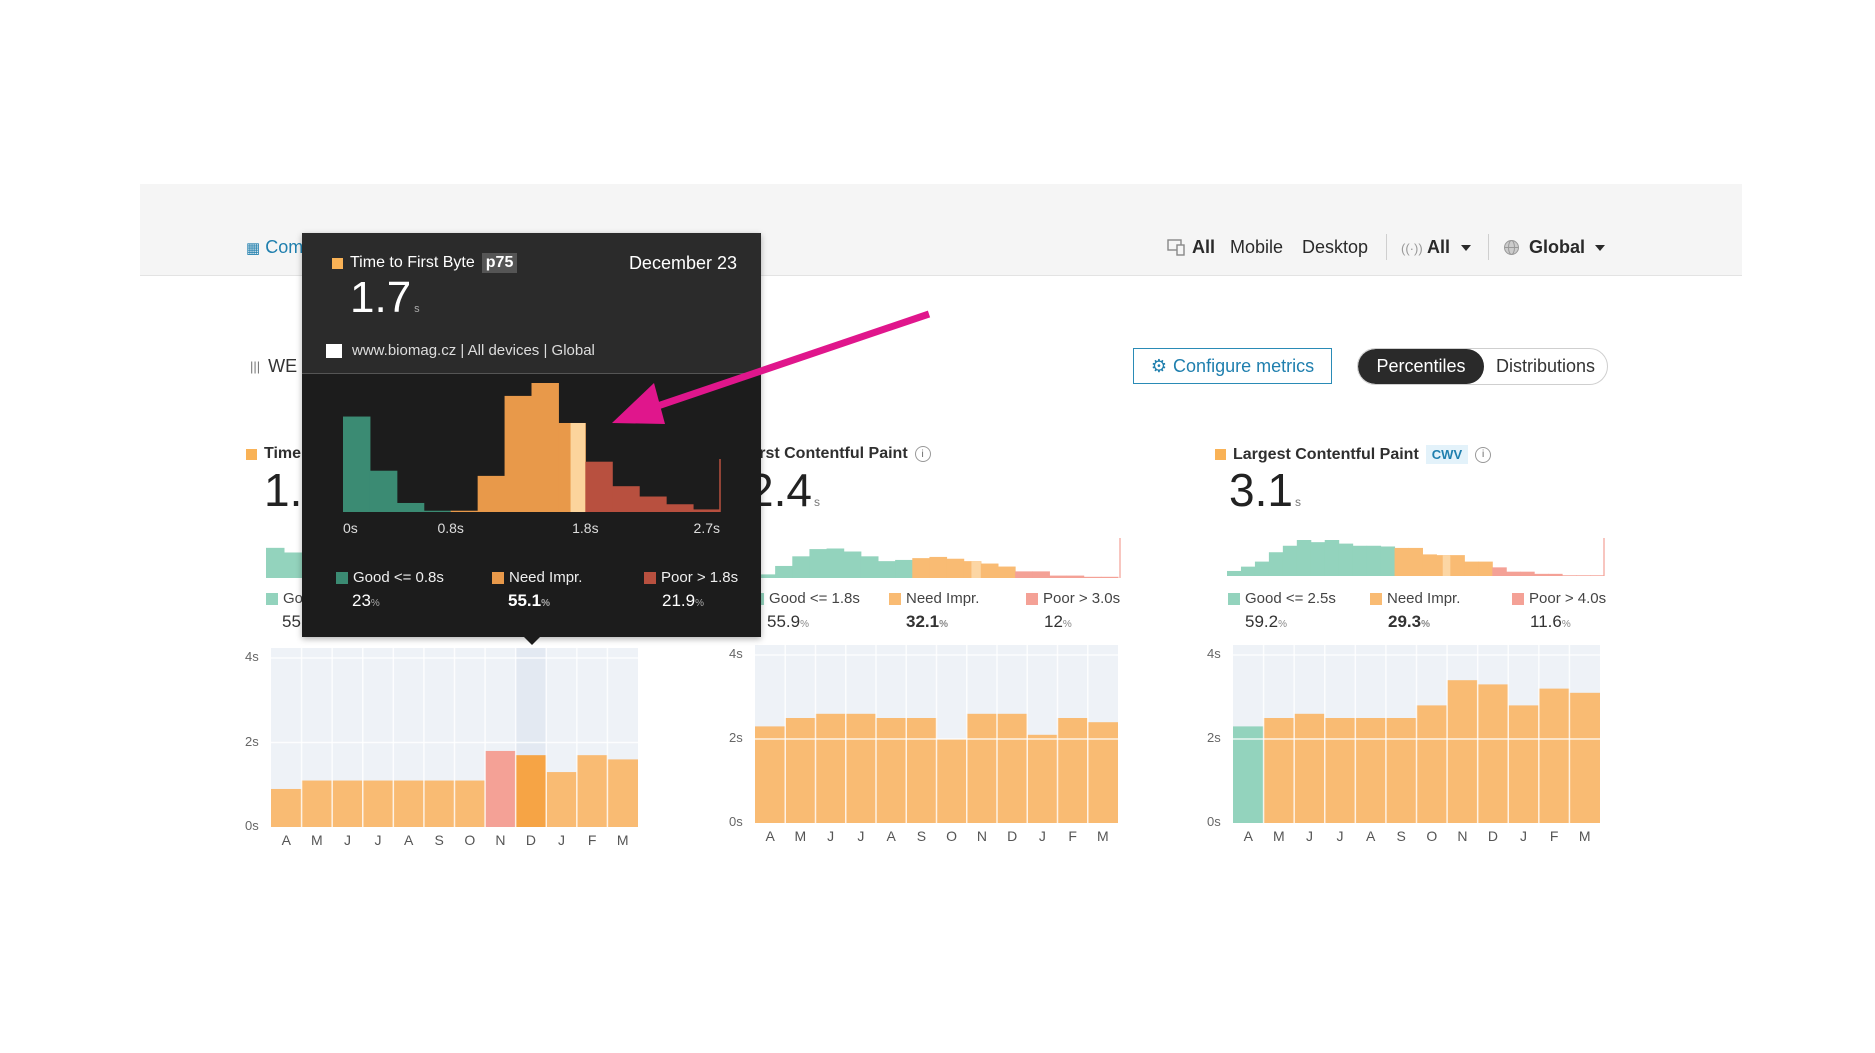 This screenshot has height=1053, width=1875. I want to click on x-tick-label: 0.8s, so click(450, 528).